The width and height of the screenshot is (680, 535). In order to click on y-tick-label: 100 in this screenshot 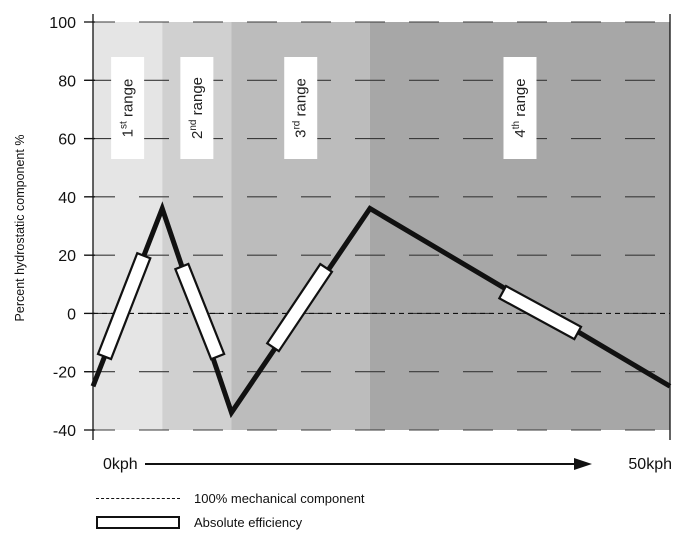, I will do `click(62, 23)`.